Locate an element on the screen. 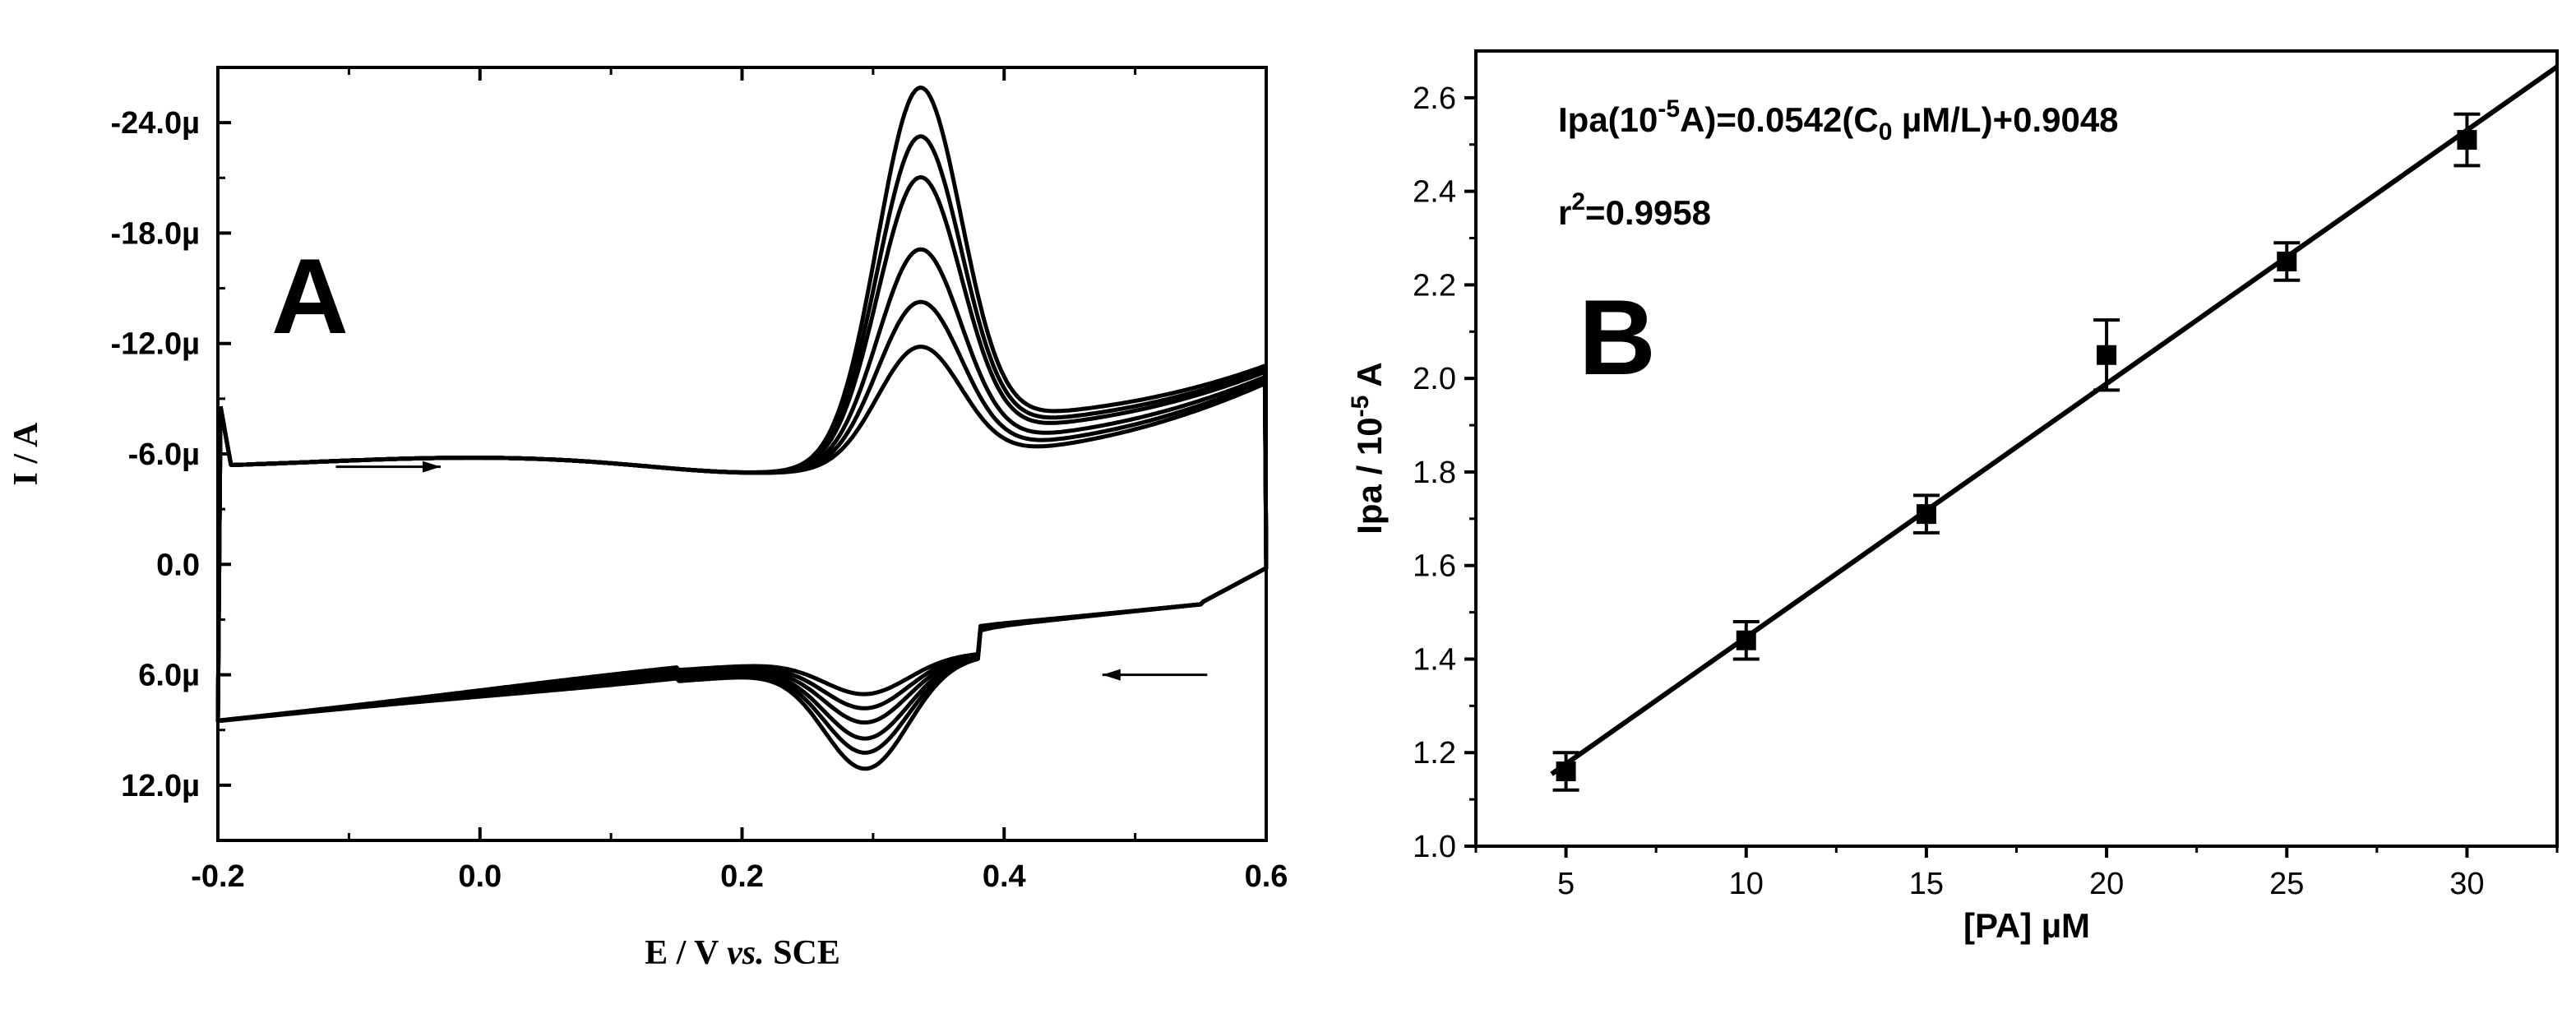  panel-b-y-ticks: 1.0 1.2 1.4 1.6 1.8 2.0 2.2 2.4 2.6 is located at coordinates (1444, 472).